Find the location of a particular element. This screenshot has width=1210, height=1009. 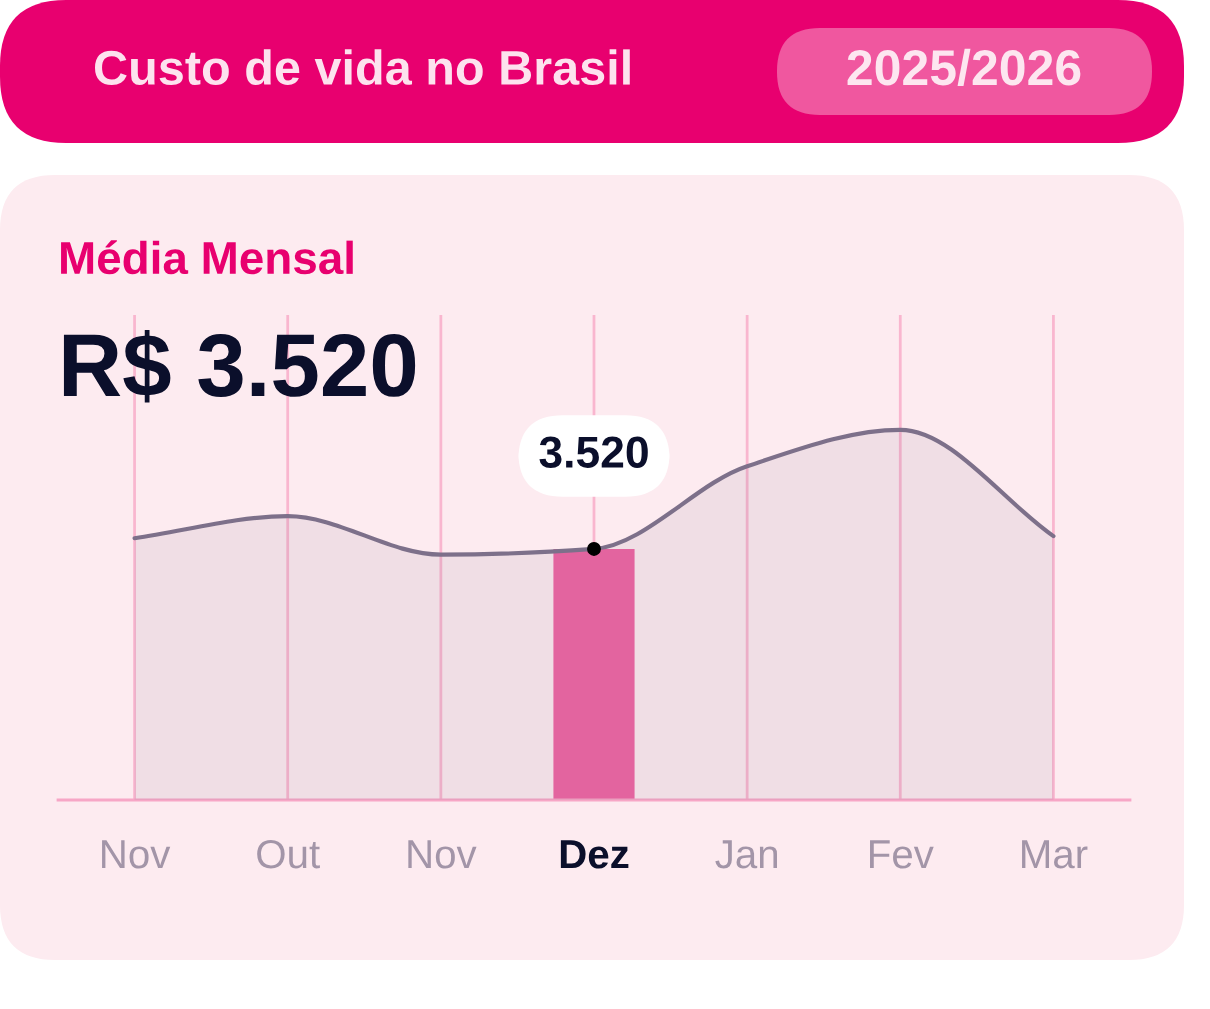

text: Média Mensal is located at coordinates (207, 257).